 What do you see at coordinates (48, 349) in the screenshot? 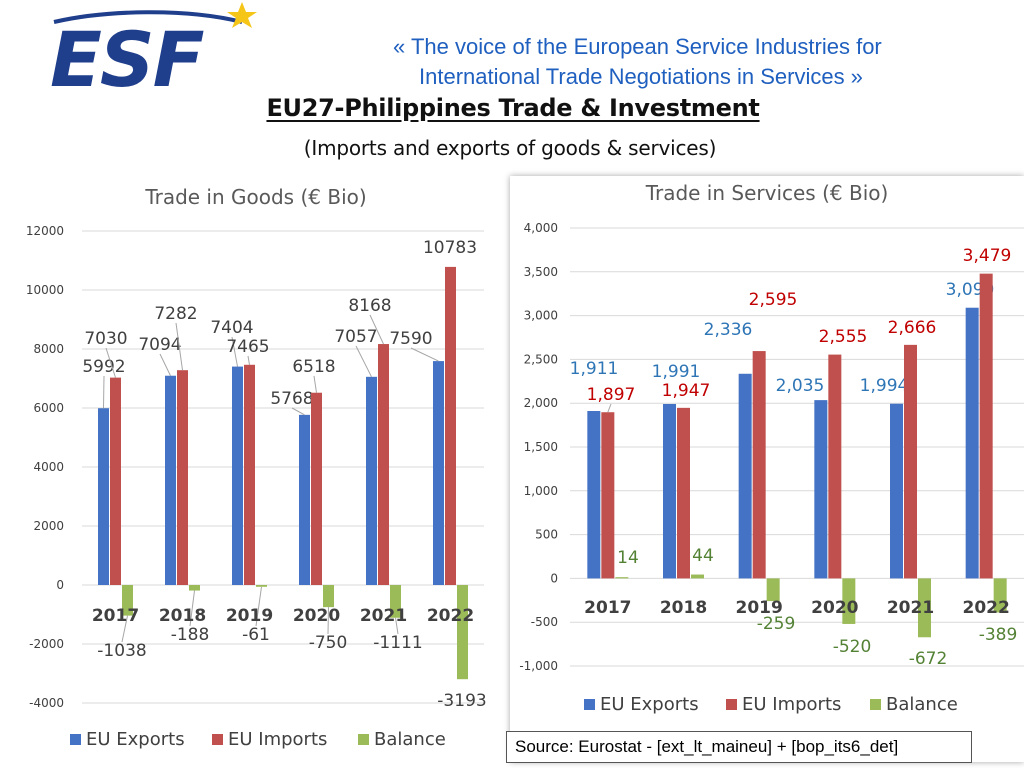
I see `y-tick-label: 8000` at bounding box center [48, 349].